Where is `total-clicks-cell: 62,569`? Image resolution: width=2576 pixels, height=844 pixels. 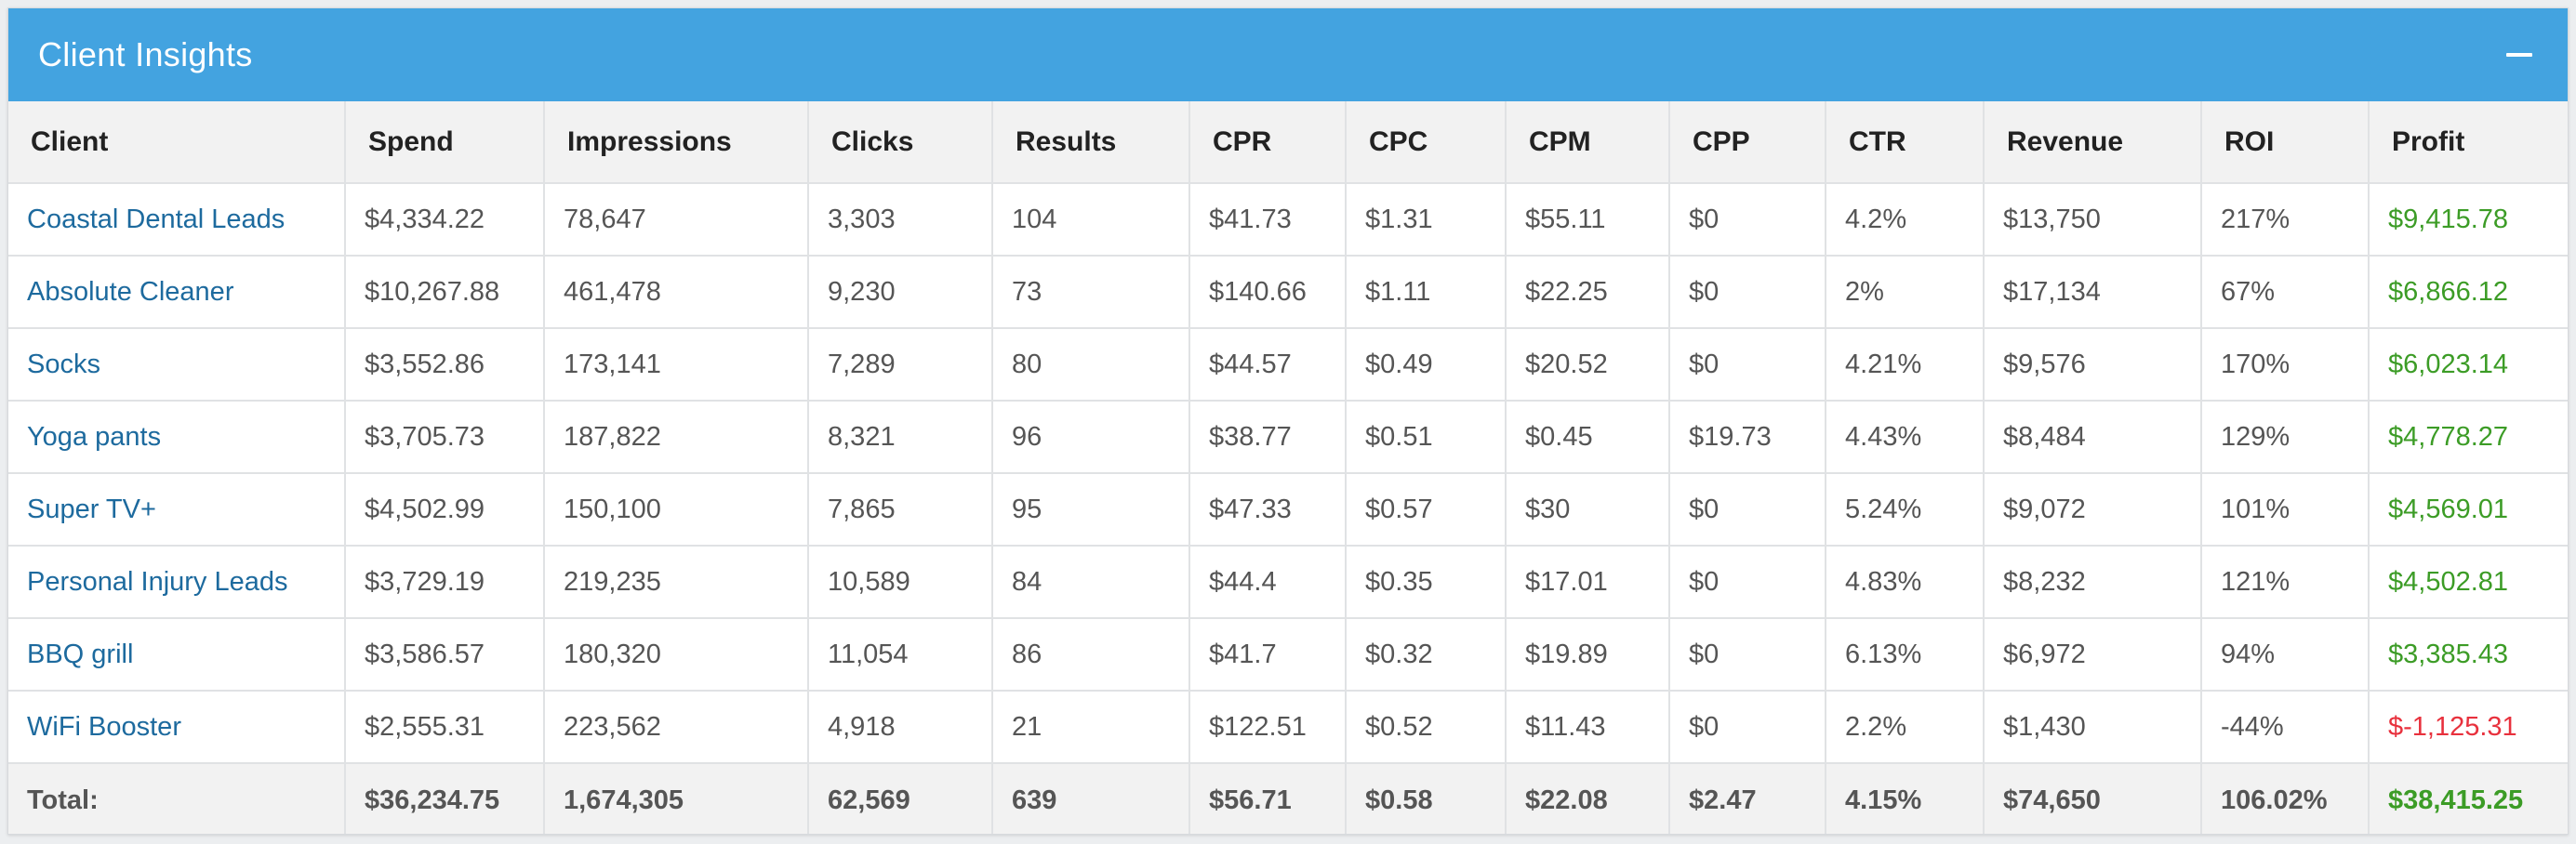 total-clicks-cell: 62,569 is located at coordinates (900, 798).